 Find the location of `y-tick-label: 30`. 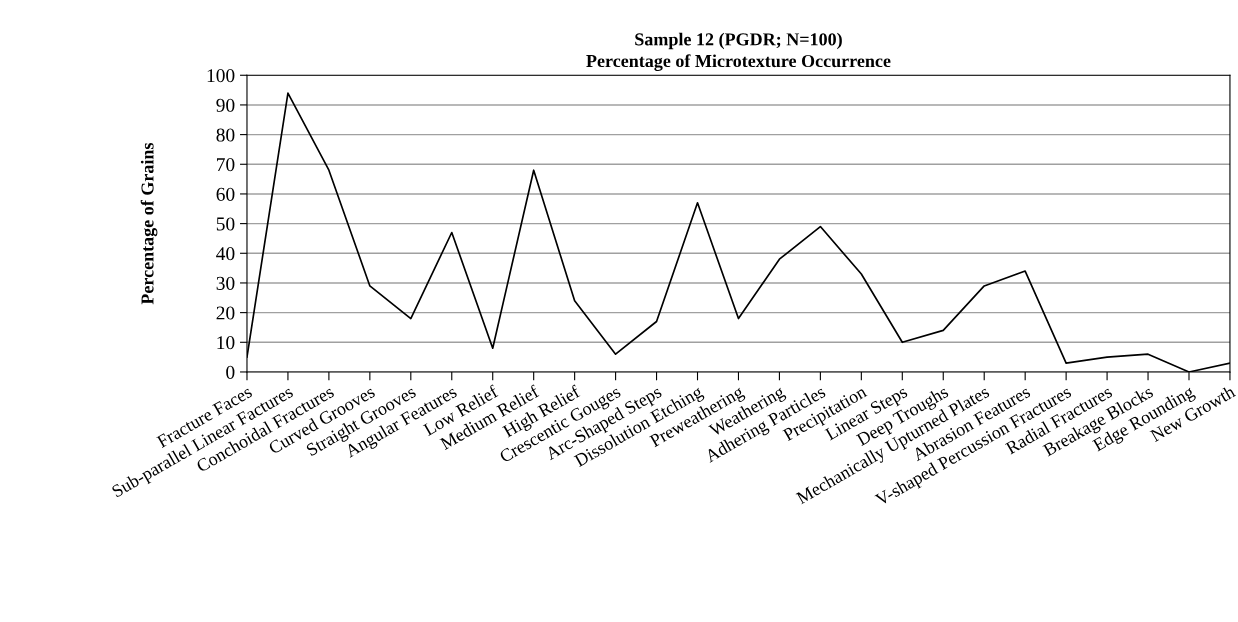

y-tick-label: 30 is located at coordinates (225, 283).